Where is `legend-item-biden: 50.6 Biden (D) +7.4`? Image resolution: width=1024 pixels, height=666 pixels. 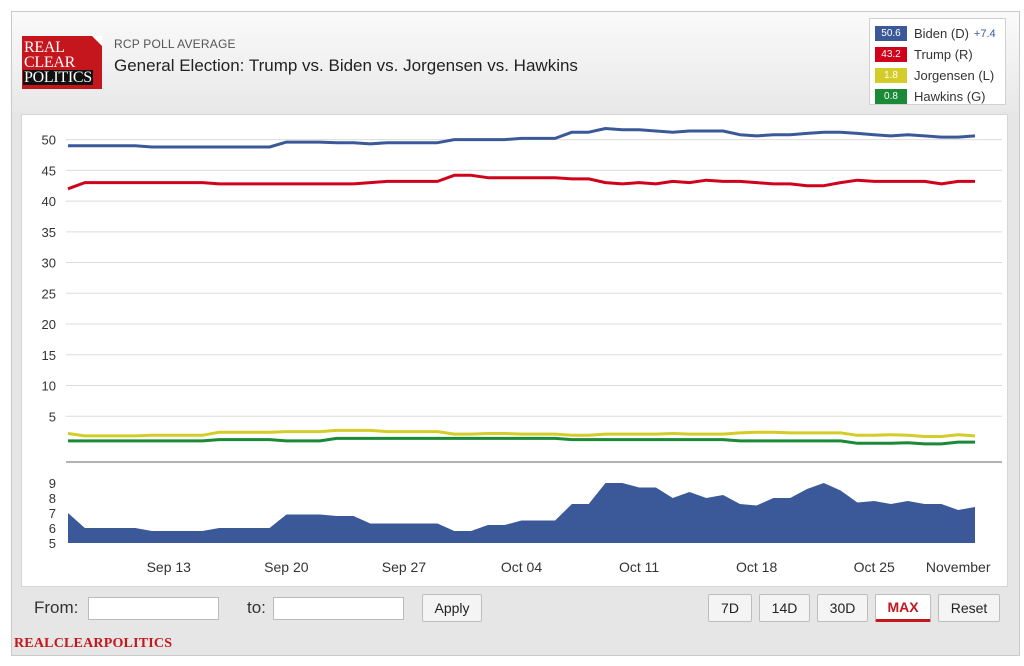 legend-item-biden: 50.6 Biden (D) +7.4 is located at coordinates (940, 33).